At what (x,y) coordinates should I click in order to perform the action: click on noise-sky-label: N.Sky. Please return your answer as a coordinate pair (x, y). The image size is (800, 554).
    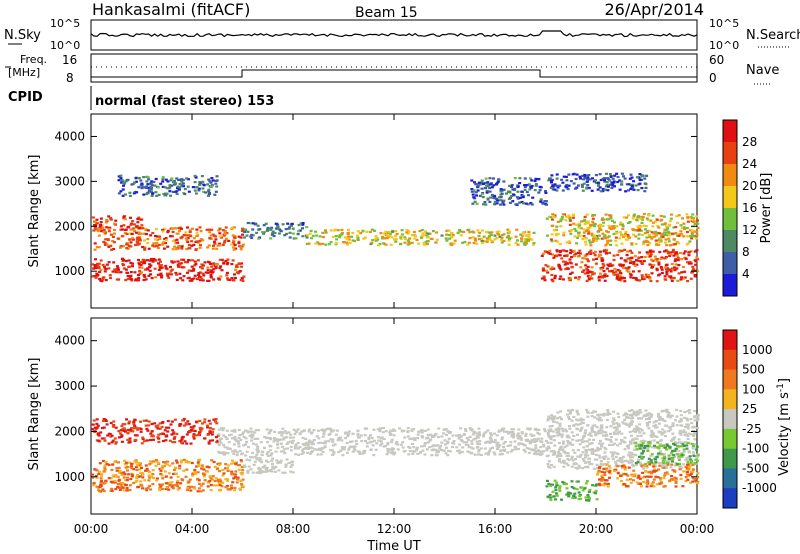
    Looking at the image, I should click on (22, 35).